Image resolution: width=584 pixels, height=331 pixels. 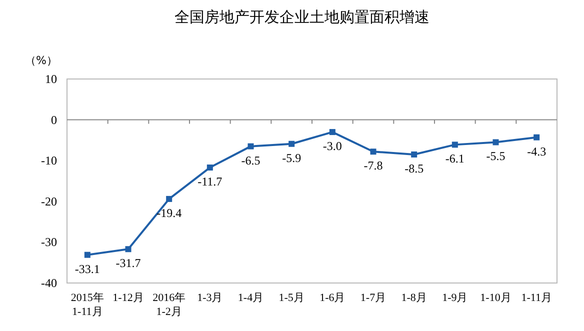 What do you see at coordinates (302, 17) in the screenshot?
I see `chart-title: 全国房地产开发企业土地购置面积增速` at bounding box center [302, 17].